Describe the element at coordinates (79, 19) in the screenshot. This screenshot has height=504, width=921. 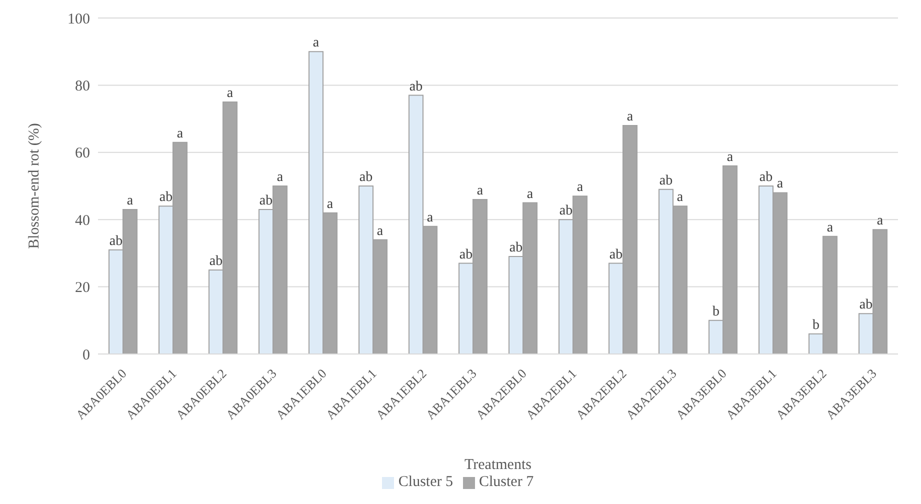
I see `y-tick-label: 100` at that location.